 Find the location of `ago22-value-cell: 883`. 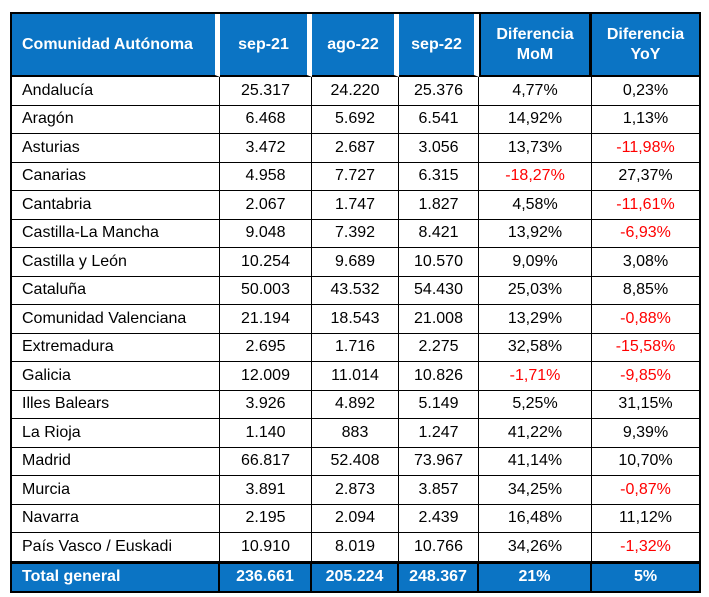

ago22-value-cell: 883 is located at coordinates (355, 433).